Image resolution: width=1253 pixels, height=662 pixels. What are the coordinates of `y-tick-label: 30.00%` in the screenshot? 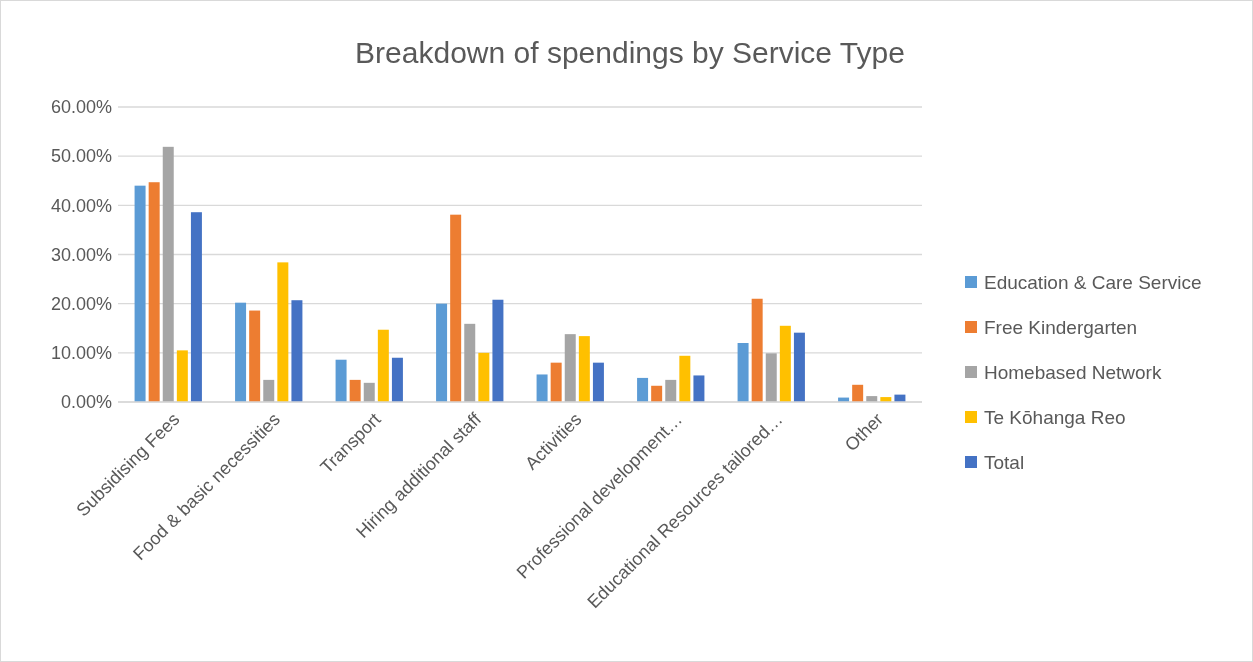 It's located at (81, 254).